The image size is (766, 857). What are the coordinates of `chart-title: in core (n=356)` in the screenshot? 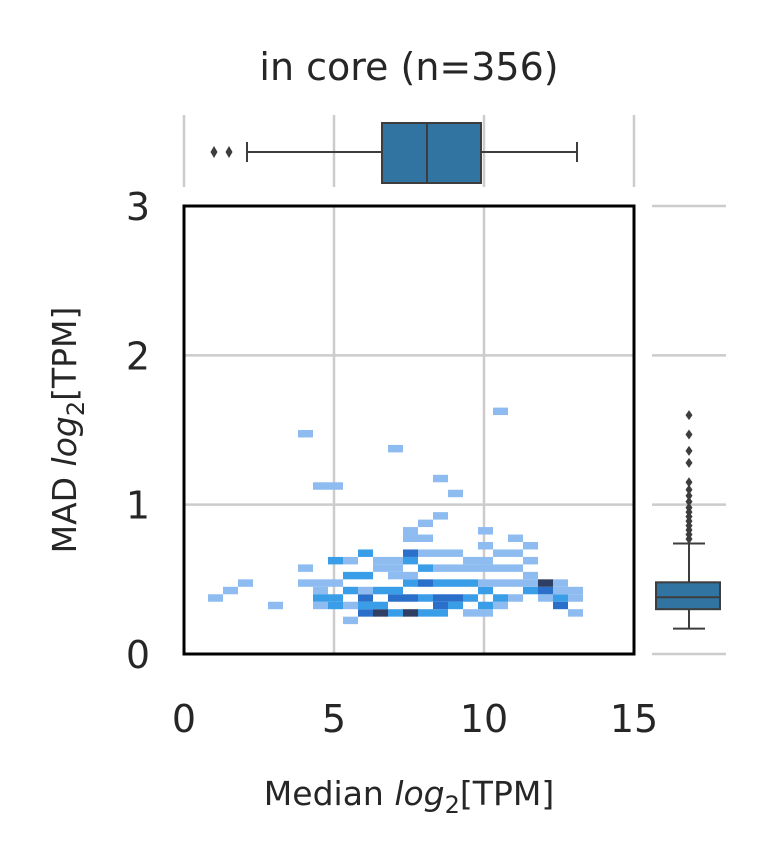 It's located at (408, 67).